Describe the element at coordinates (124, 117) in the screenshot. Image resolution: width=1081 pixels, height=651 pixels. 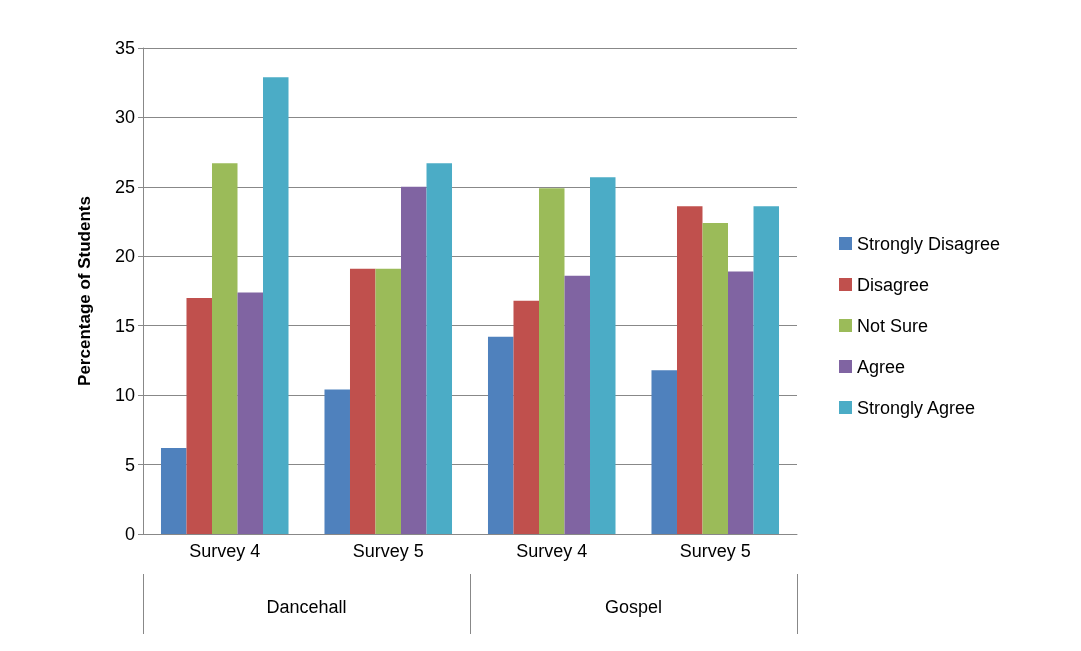
I see `y-tick-label: 30` at that location.